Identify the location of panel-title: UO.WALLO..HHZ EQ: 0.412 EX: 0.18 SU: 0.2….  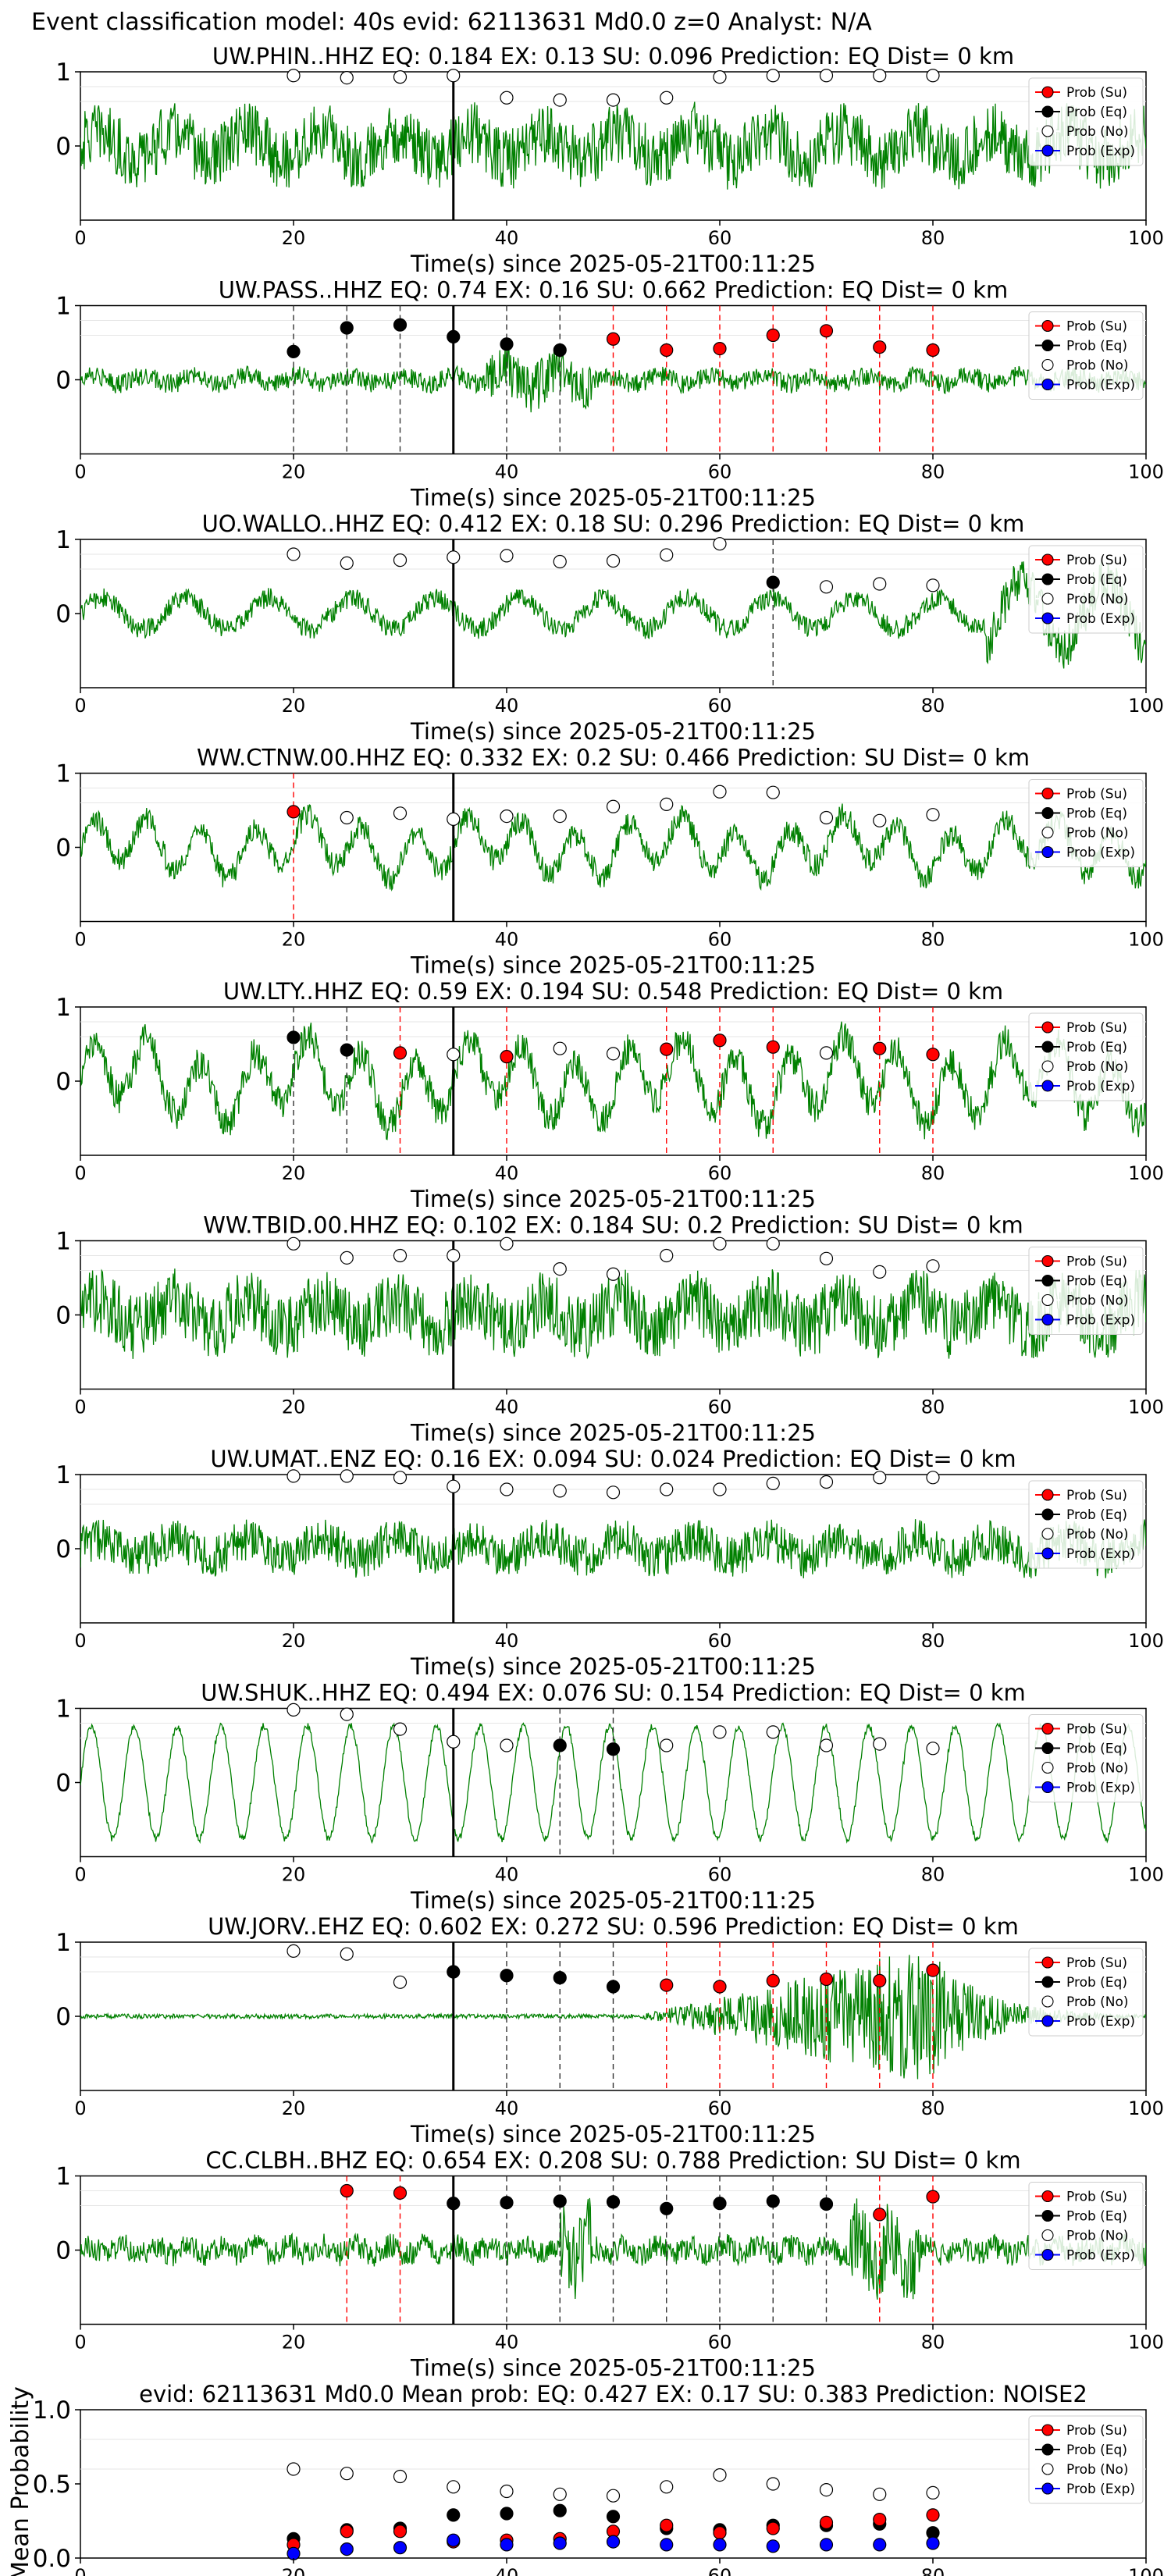
(613, 524).